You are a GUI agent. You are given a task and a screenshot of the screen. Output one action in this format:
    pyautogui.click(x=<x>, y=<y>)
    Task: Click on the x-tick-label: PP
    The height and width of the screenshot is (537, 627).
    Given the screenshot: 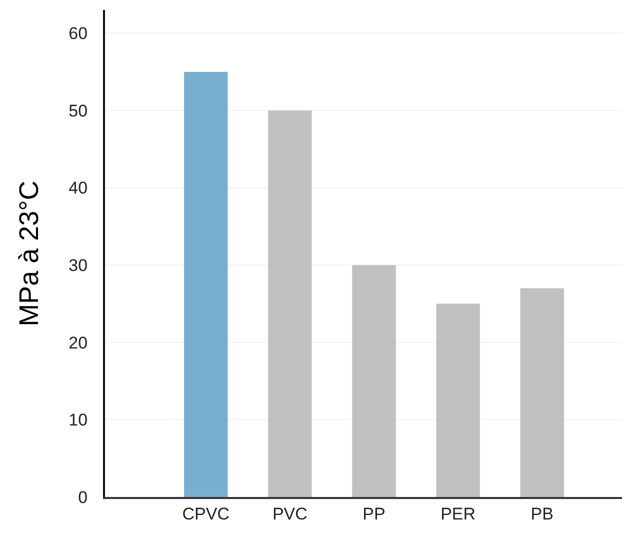 What is the action you would take?
    pyautogui.click(x=374, y=514)
    